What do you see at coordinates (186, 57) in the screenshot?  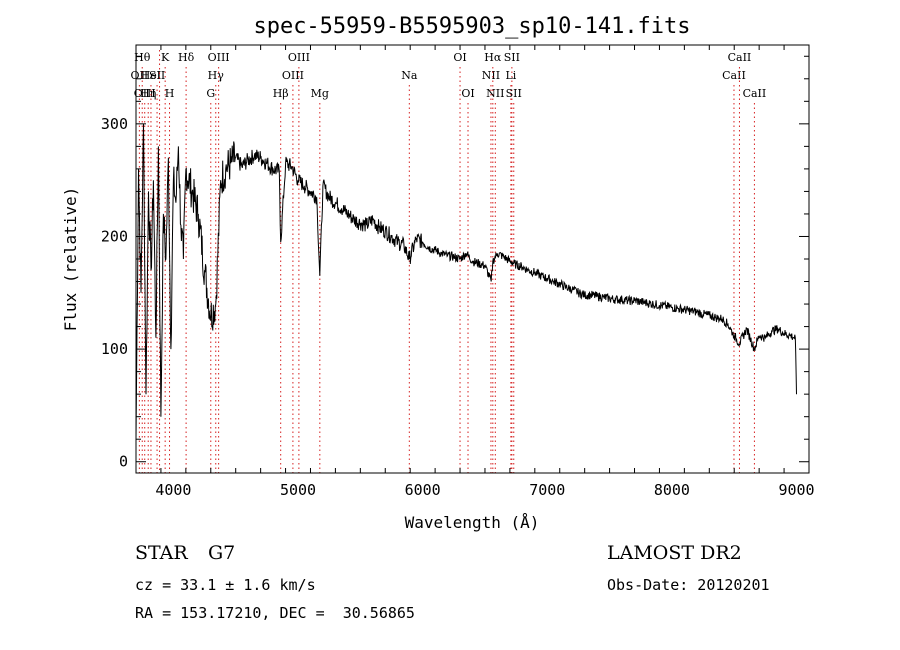 I see `line-label-9: Hδ` at bounding box center [186, 57].